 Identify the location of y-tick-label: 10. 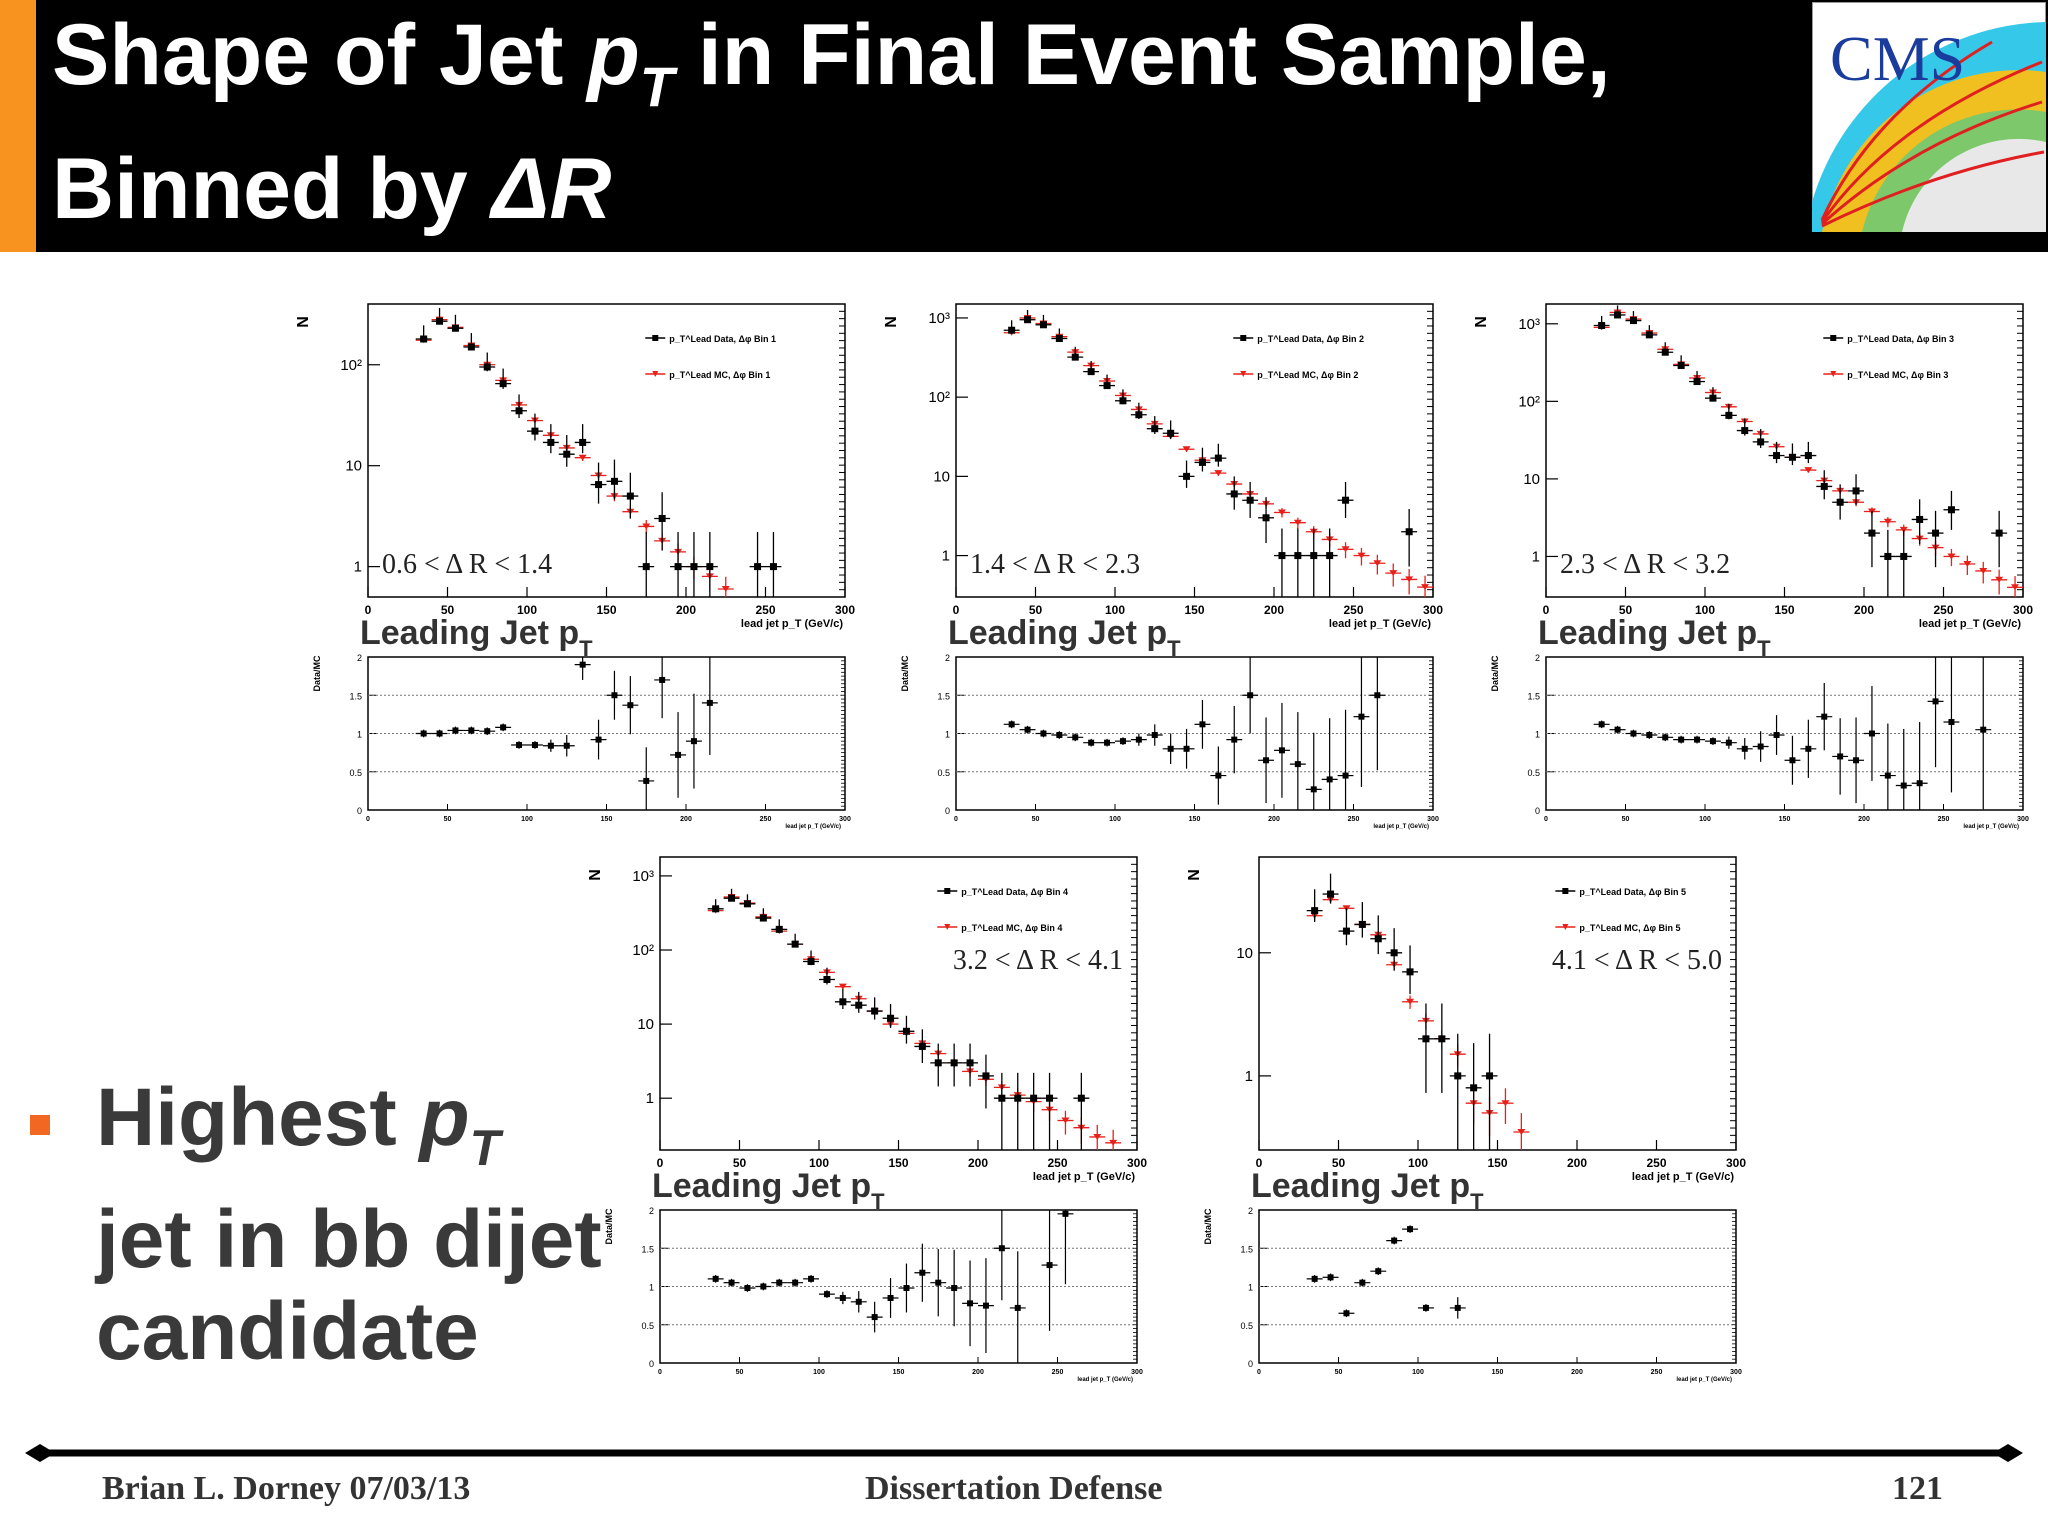
(941, 476).